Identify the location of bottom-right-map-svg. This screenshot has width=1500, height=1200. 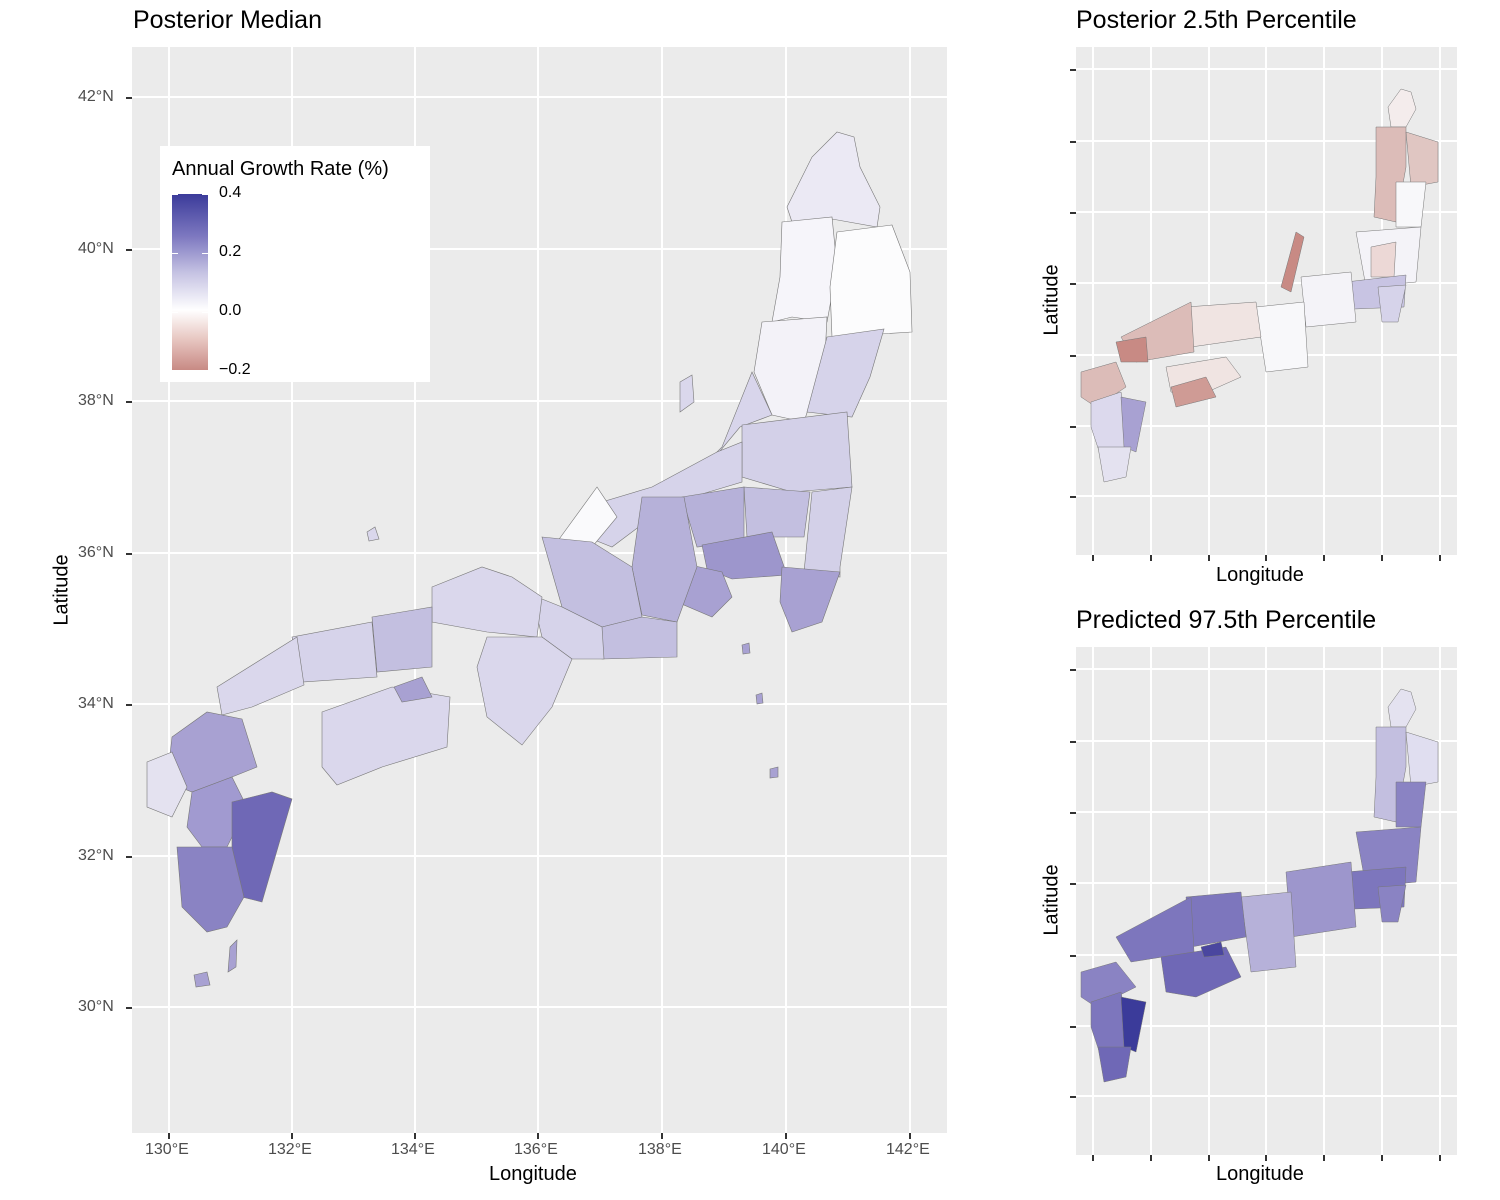
(1266, 901).